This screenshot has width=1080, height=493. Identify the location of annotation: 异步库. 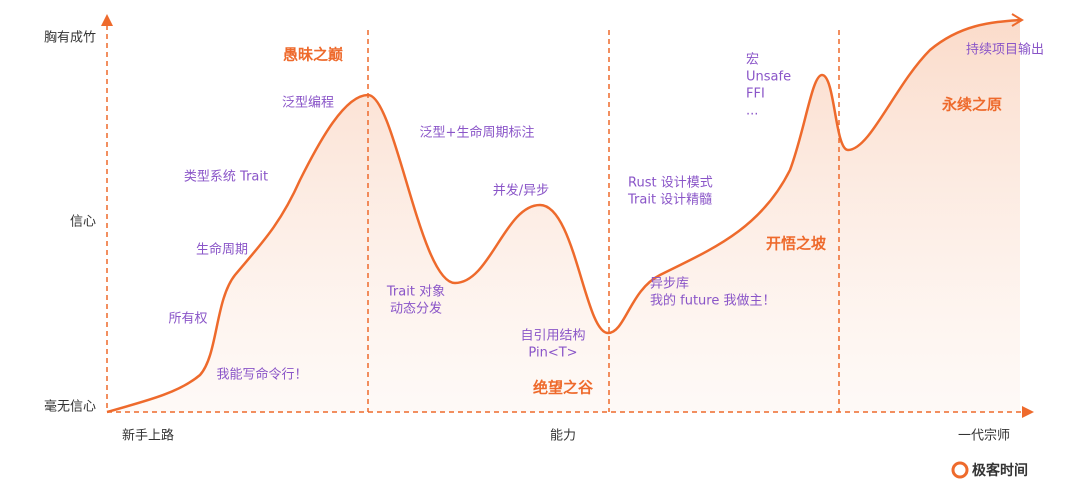
(669, 284).